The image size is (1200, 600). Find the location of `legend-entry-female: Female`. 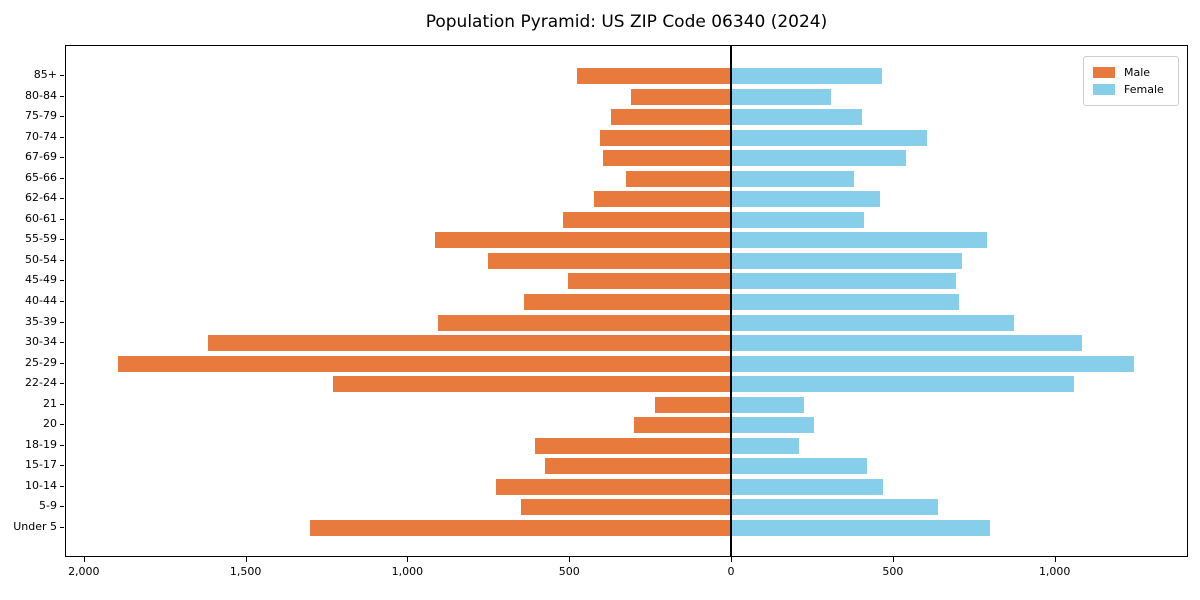

legend-entry-female: Female is located at coordinates (1131, 89).